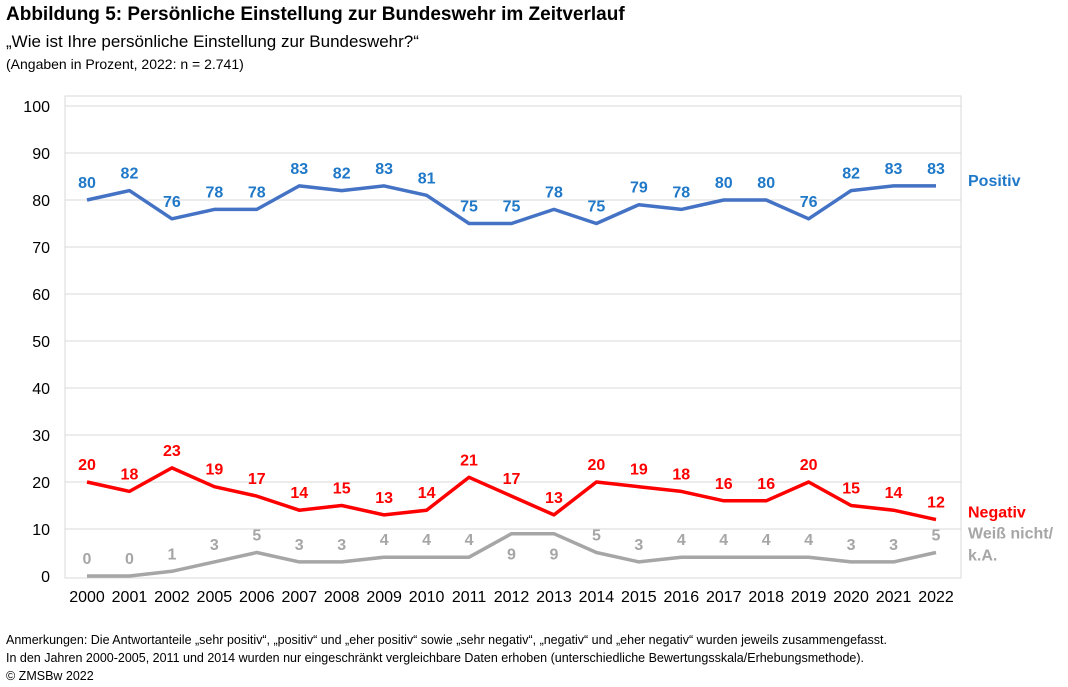 The image size is (1068, 687). I want to click on series-name-label: Negativ, so click(997, 513).